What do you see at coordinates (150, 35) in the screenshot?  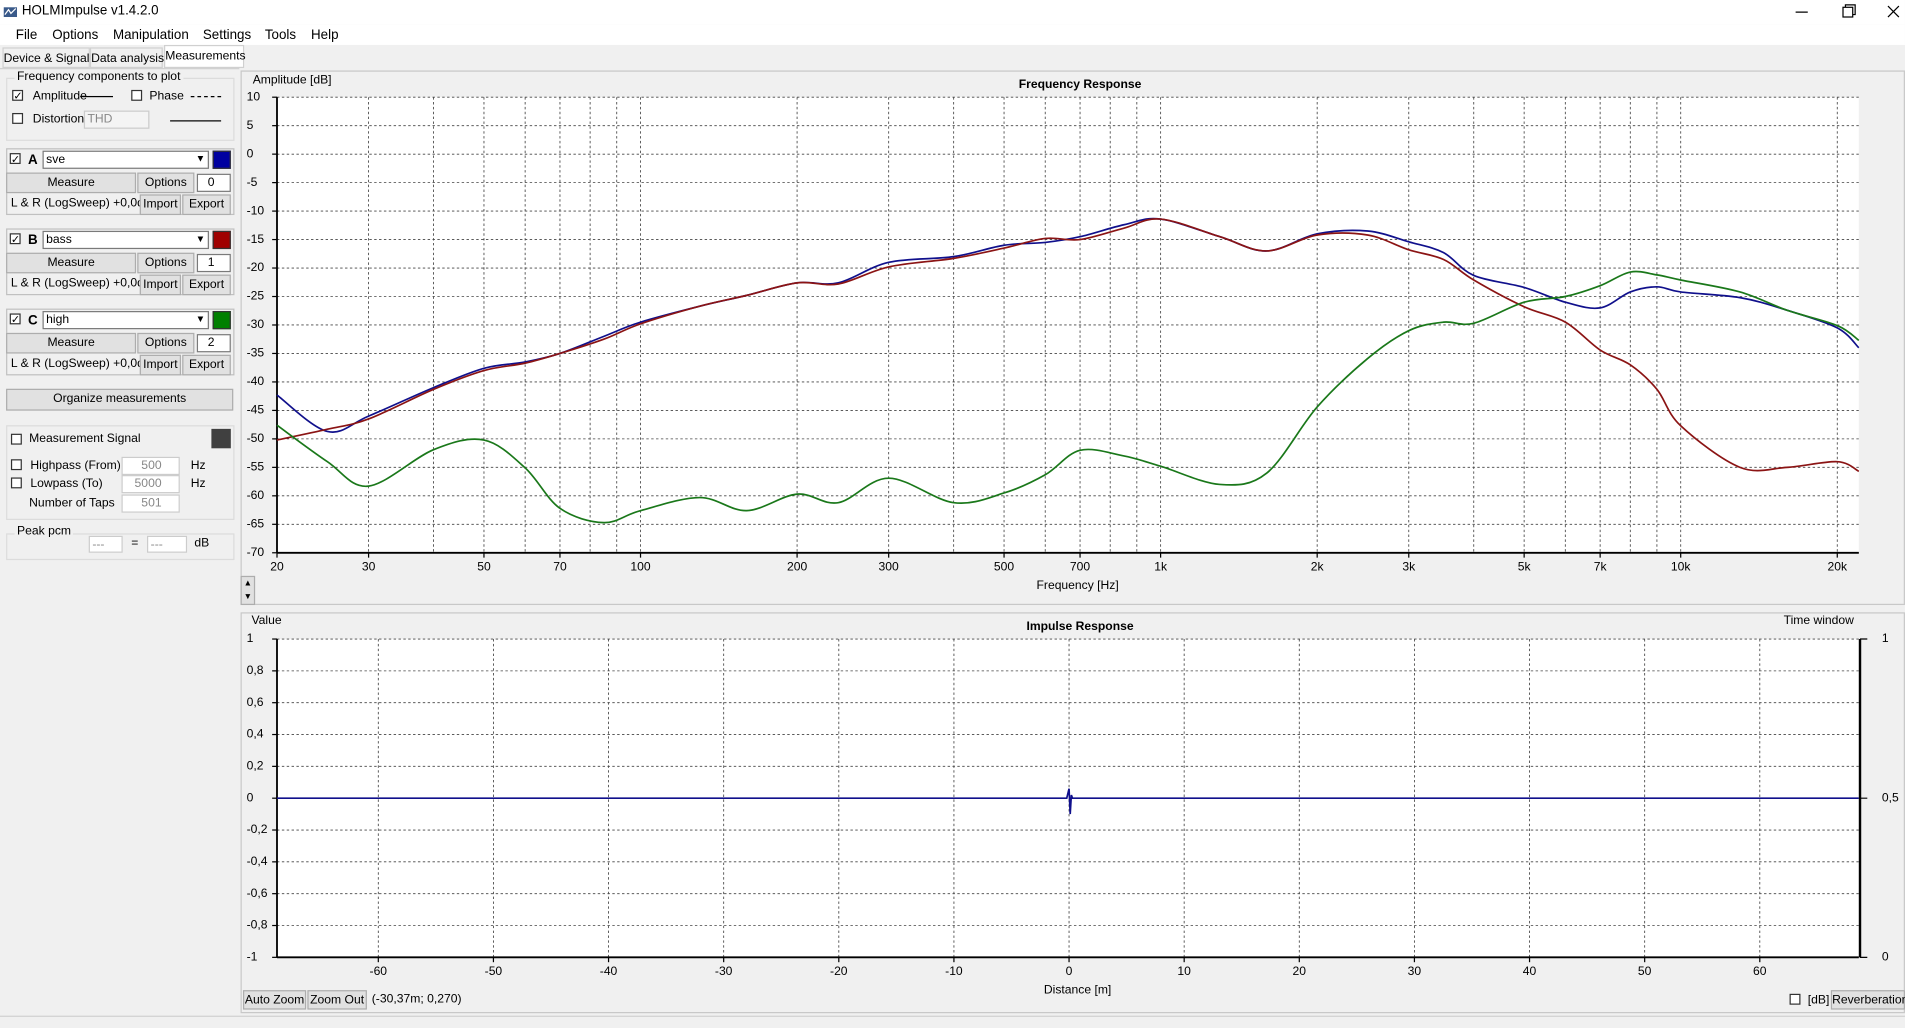 I see `menu-item: Manipulation` at bounding box center [150, 35].